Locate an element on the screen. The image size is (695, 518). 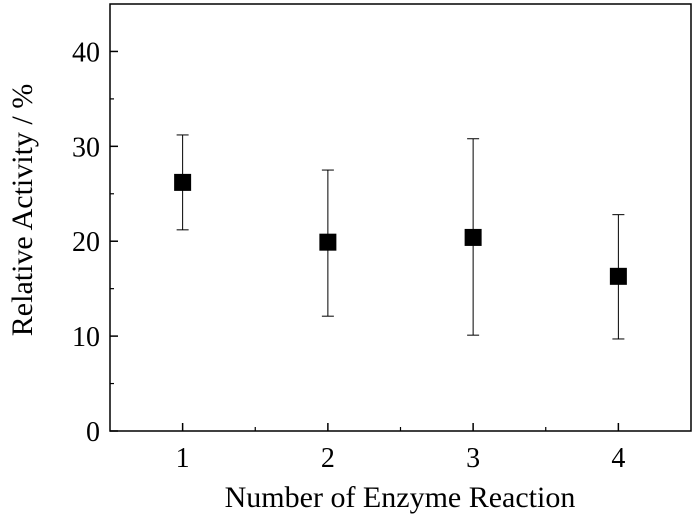
y-axis-ticks is located at coordinates (114, 241).